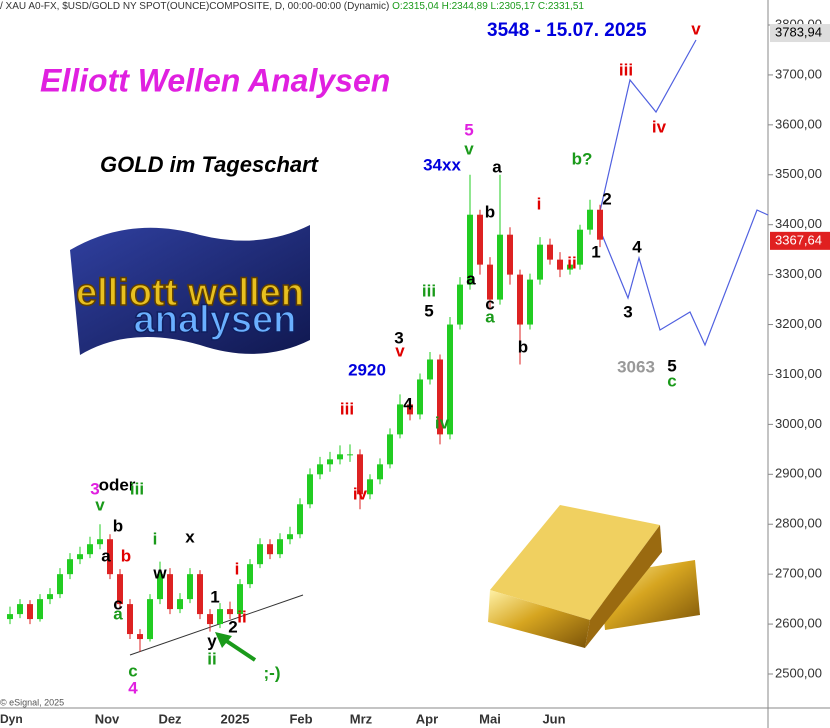 The width and height of the screenshot is (830, 728). What do you see at coordinates (798, 123) in the screenshot?
I see `y-tick-label: 3600,00` at bounding box center [798, 123].